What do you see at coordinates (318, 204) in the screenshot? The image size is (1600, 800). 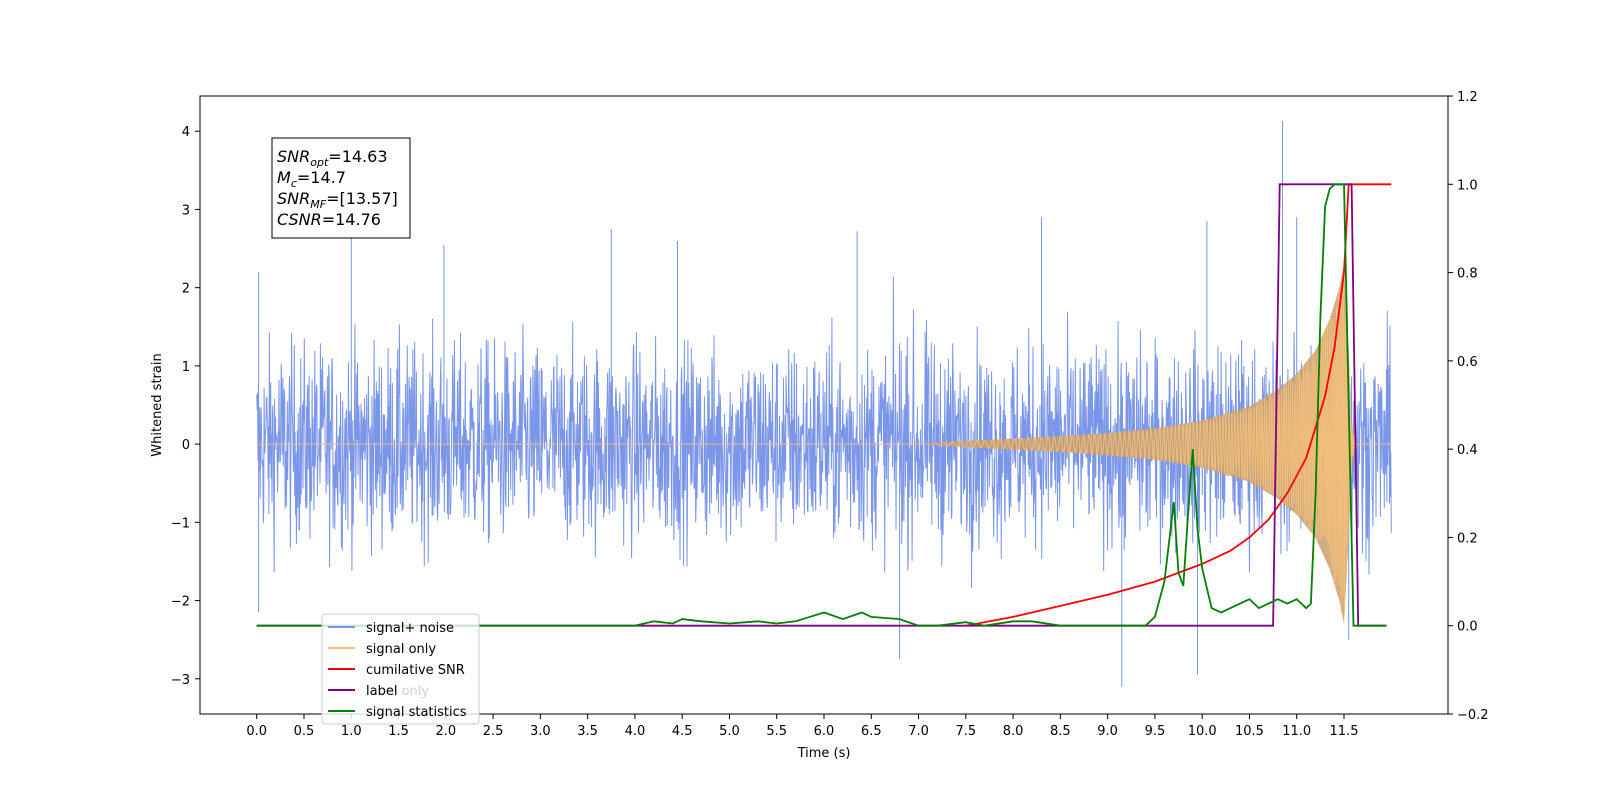 I see `stats-subscript: MF` at bounding box center [318, 204].